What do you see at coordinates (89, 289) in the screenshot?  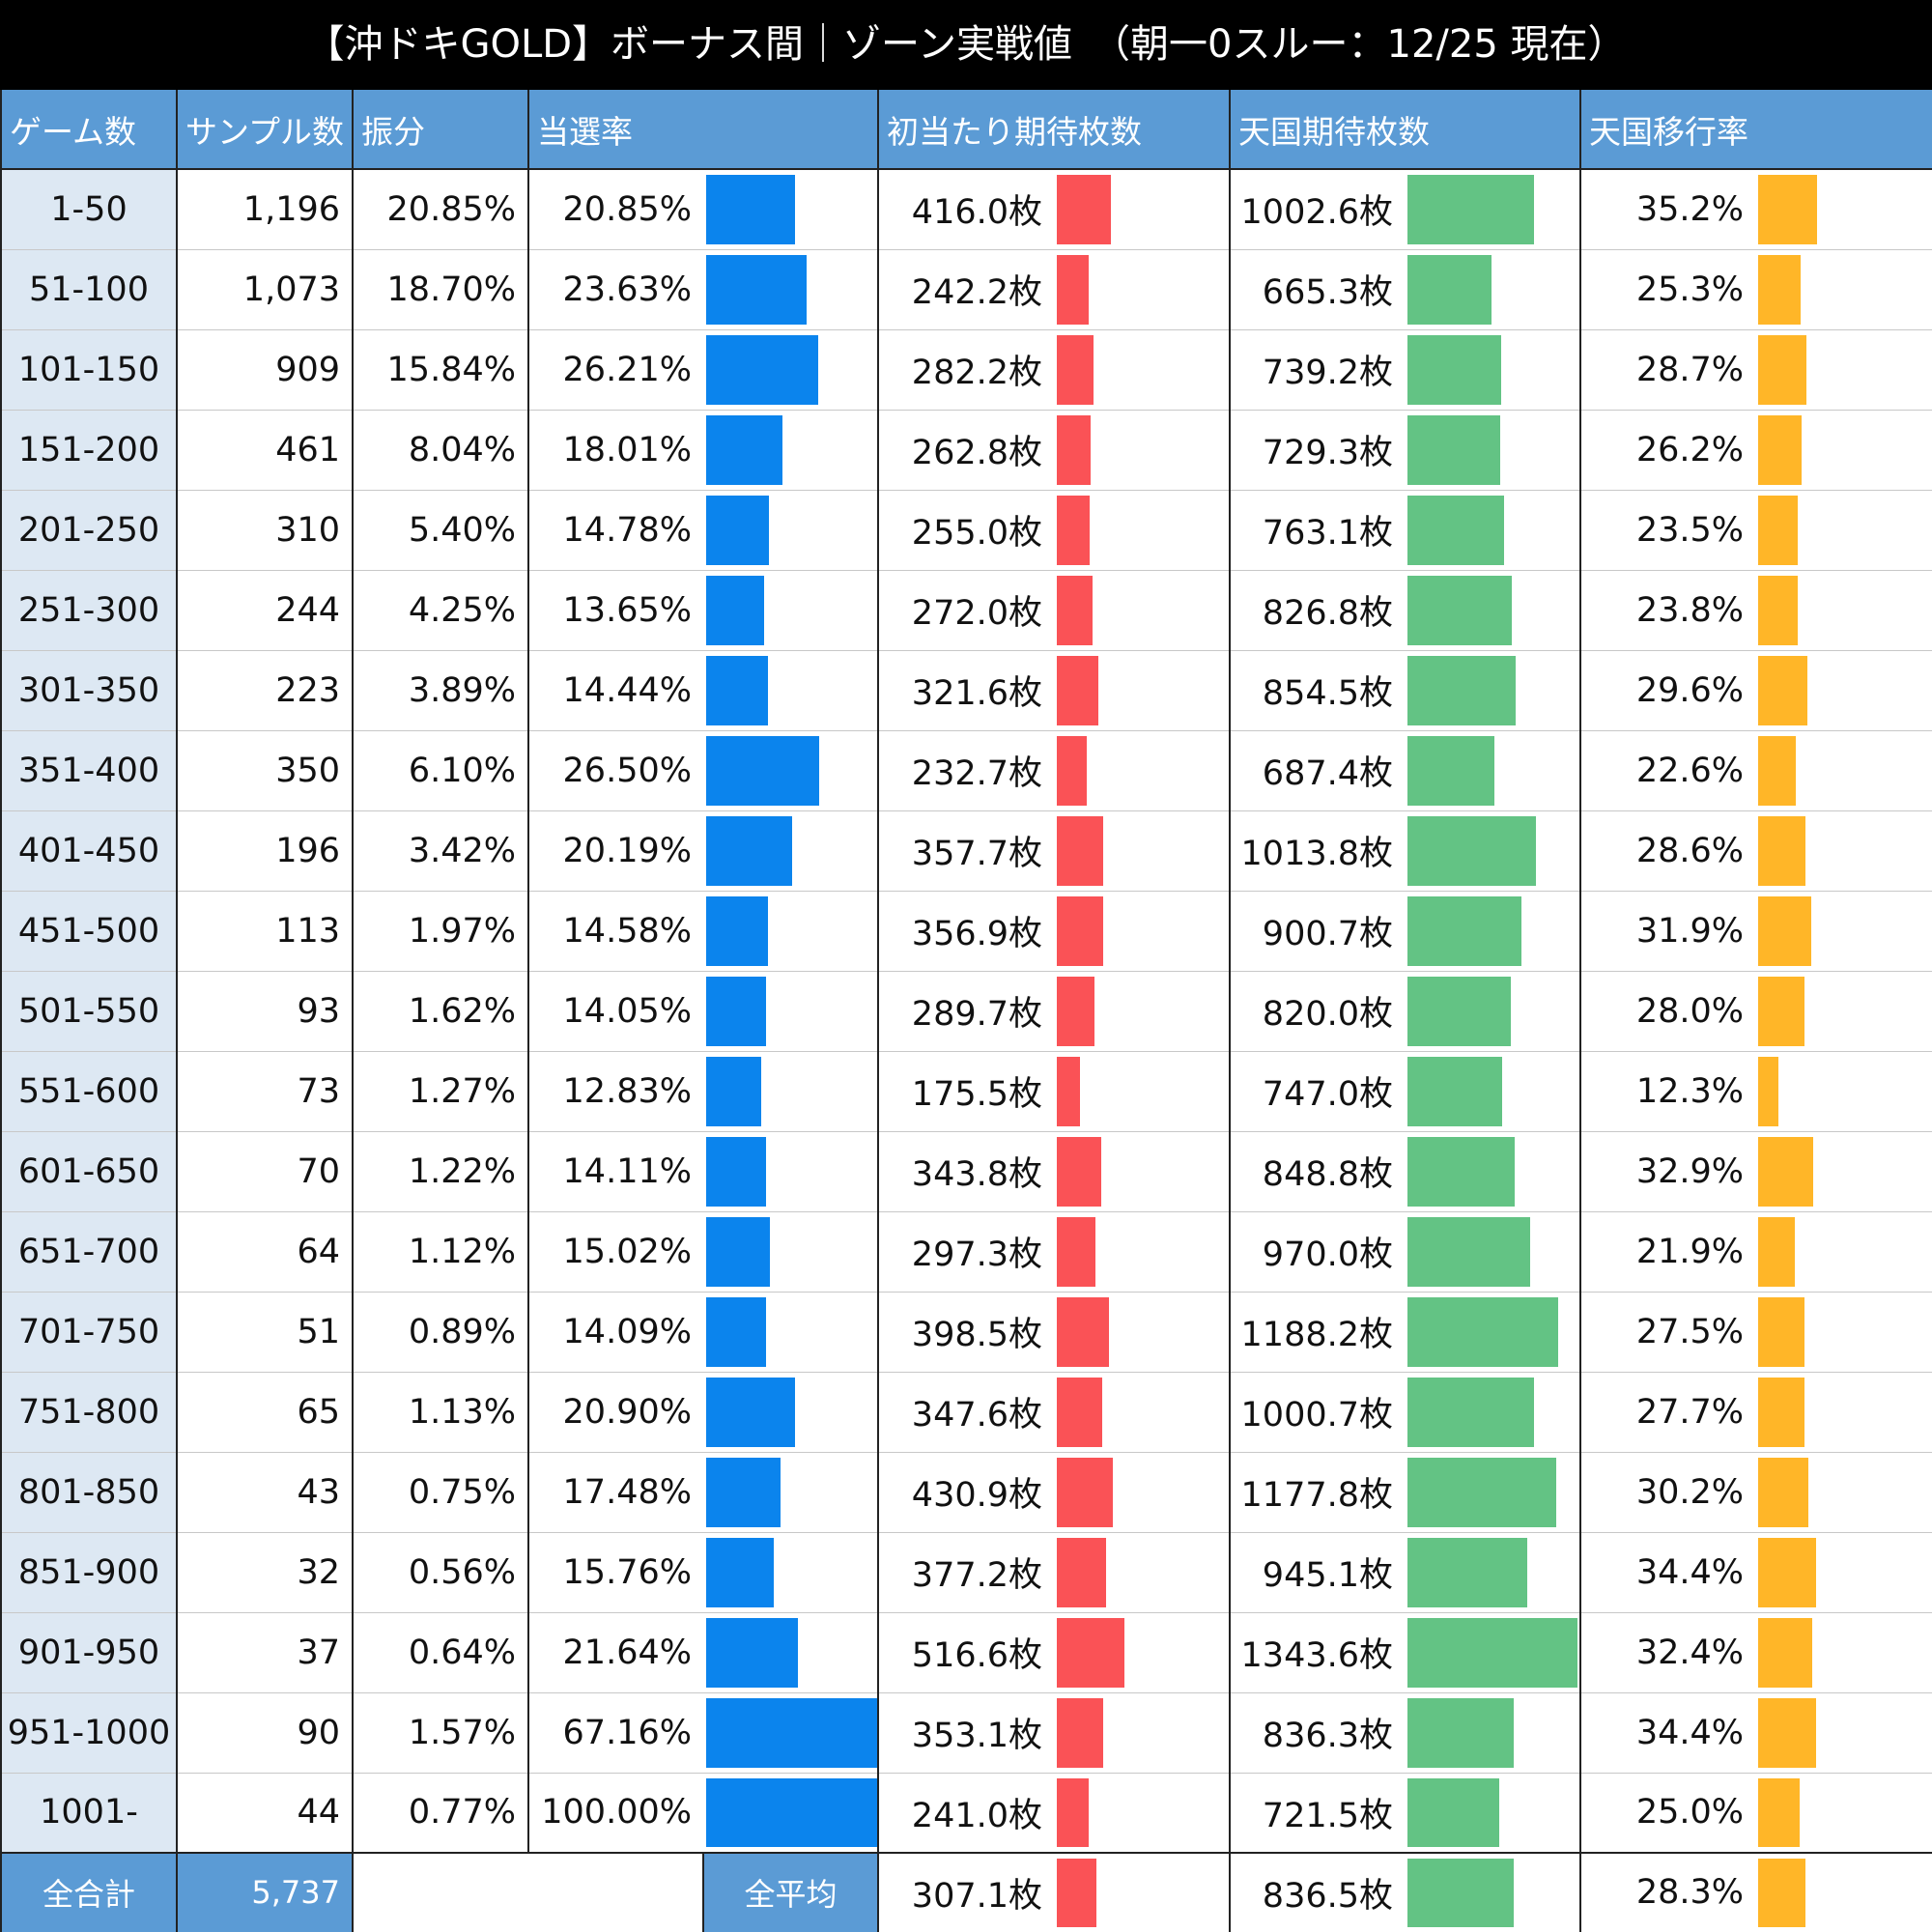 I see `zone: 51-100` at bounding box center [89, 289].